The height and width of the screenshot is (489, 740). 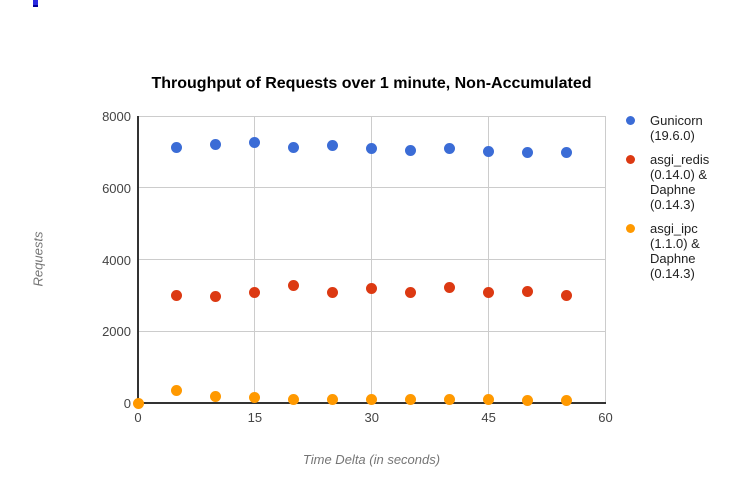 What do you see at coordinates (488, 417) in the screenshot?
I see `x-tick-label: 45` at bounding box center [488, 417].